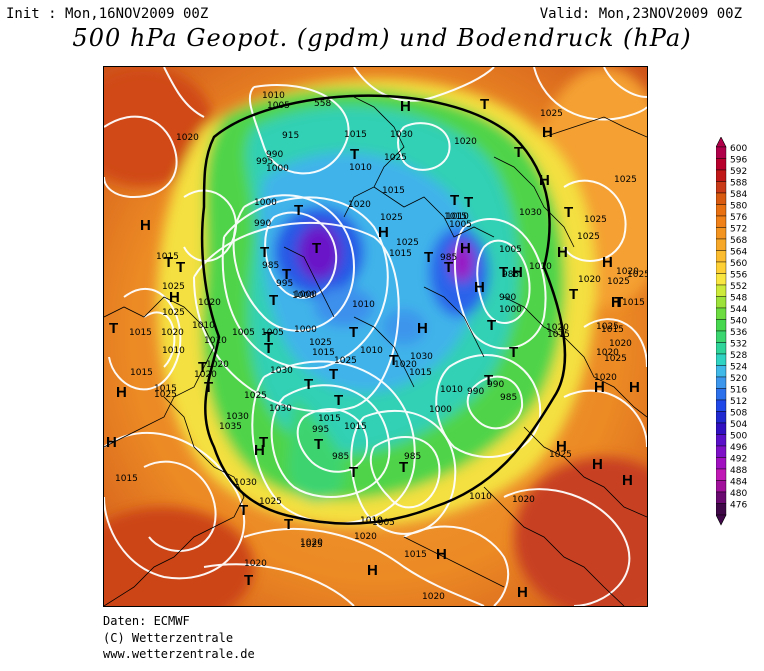 This screenshot has width=764, height=671. Describe the element at coordinates (738, 368) in the screenshot. I see `legend-value: 524` at that location.